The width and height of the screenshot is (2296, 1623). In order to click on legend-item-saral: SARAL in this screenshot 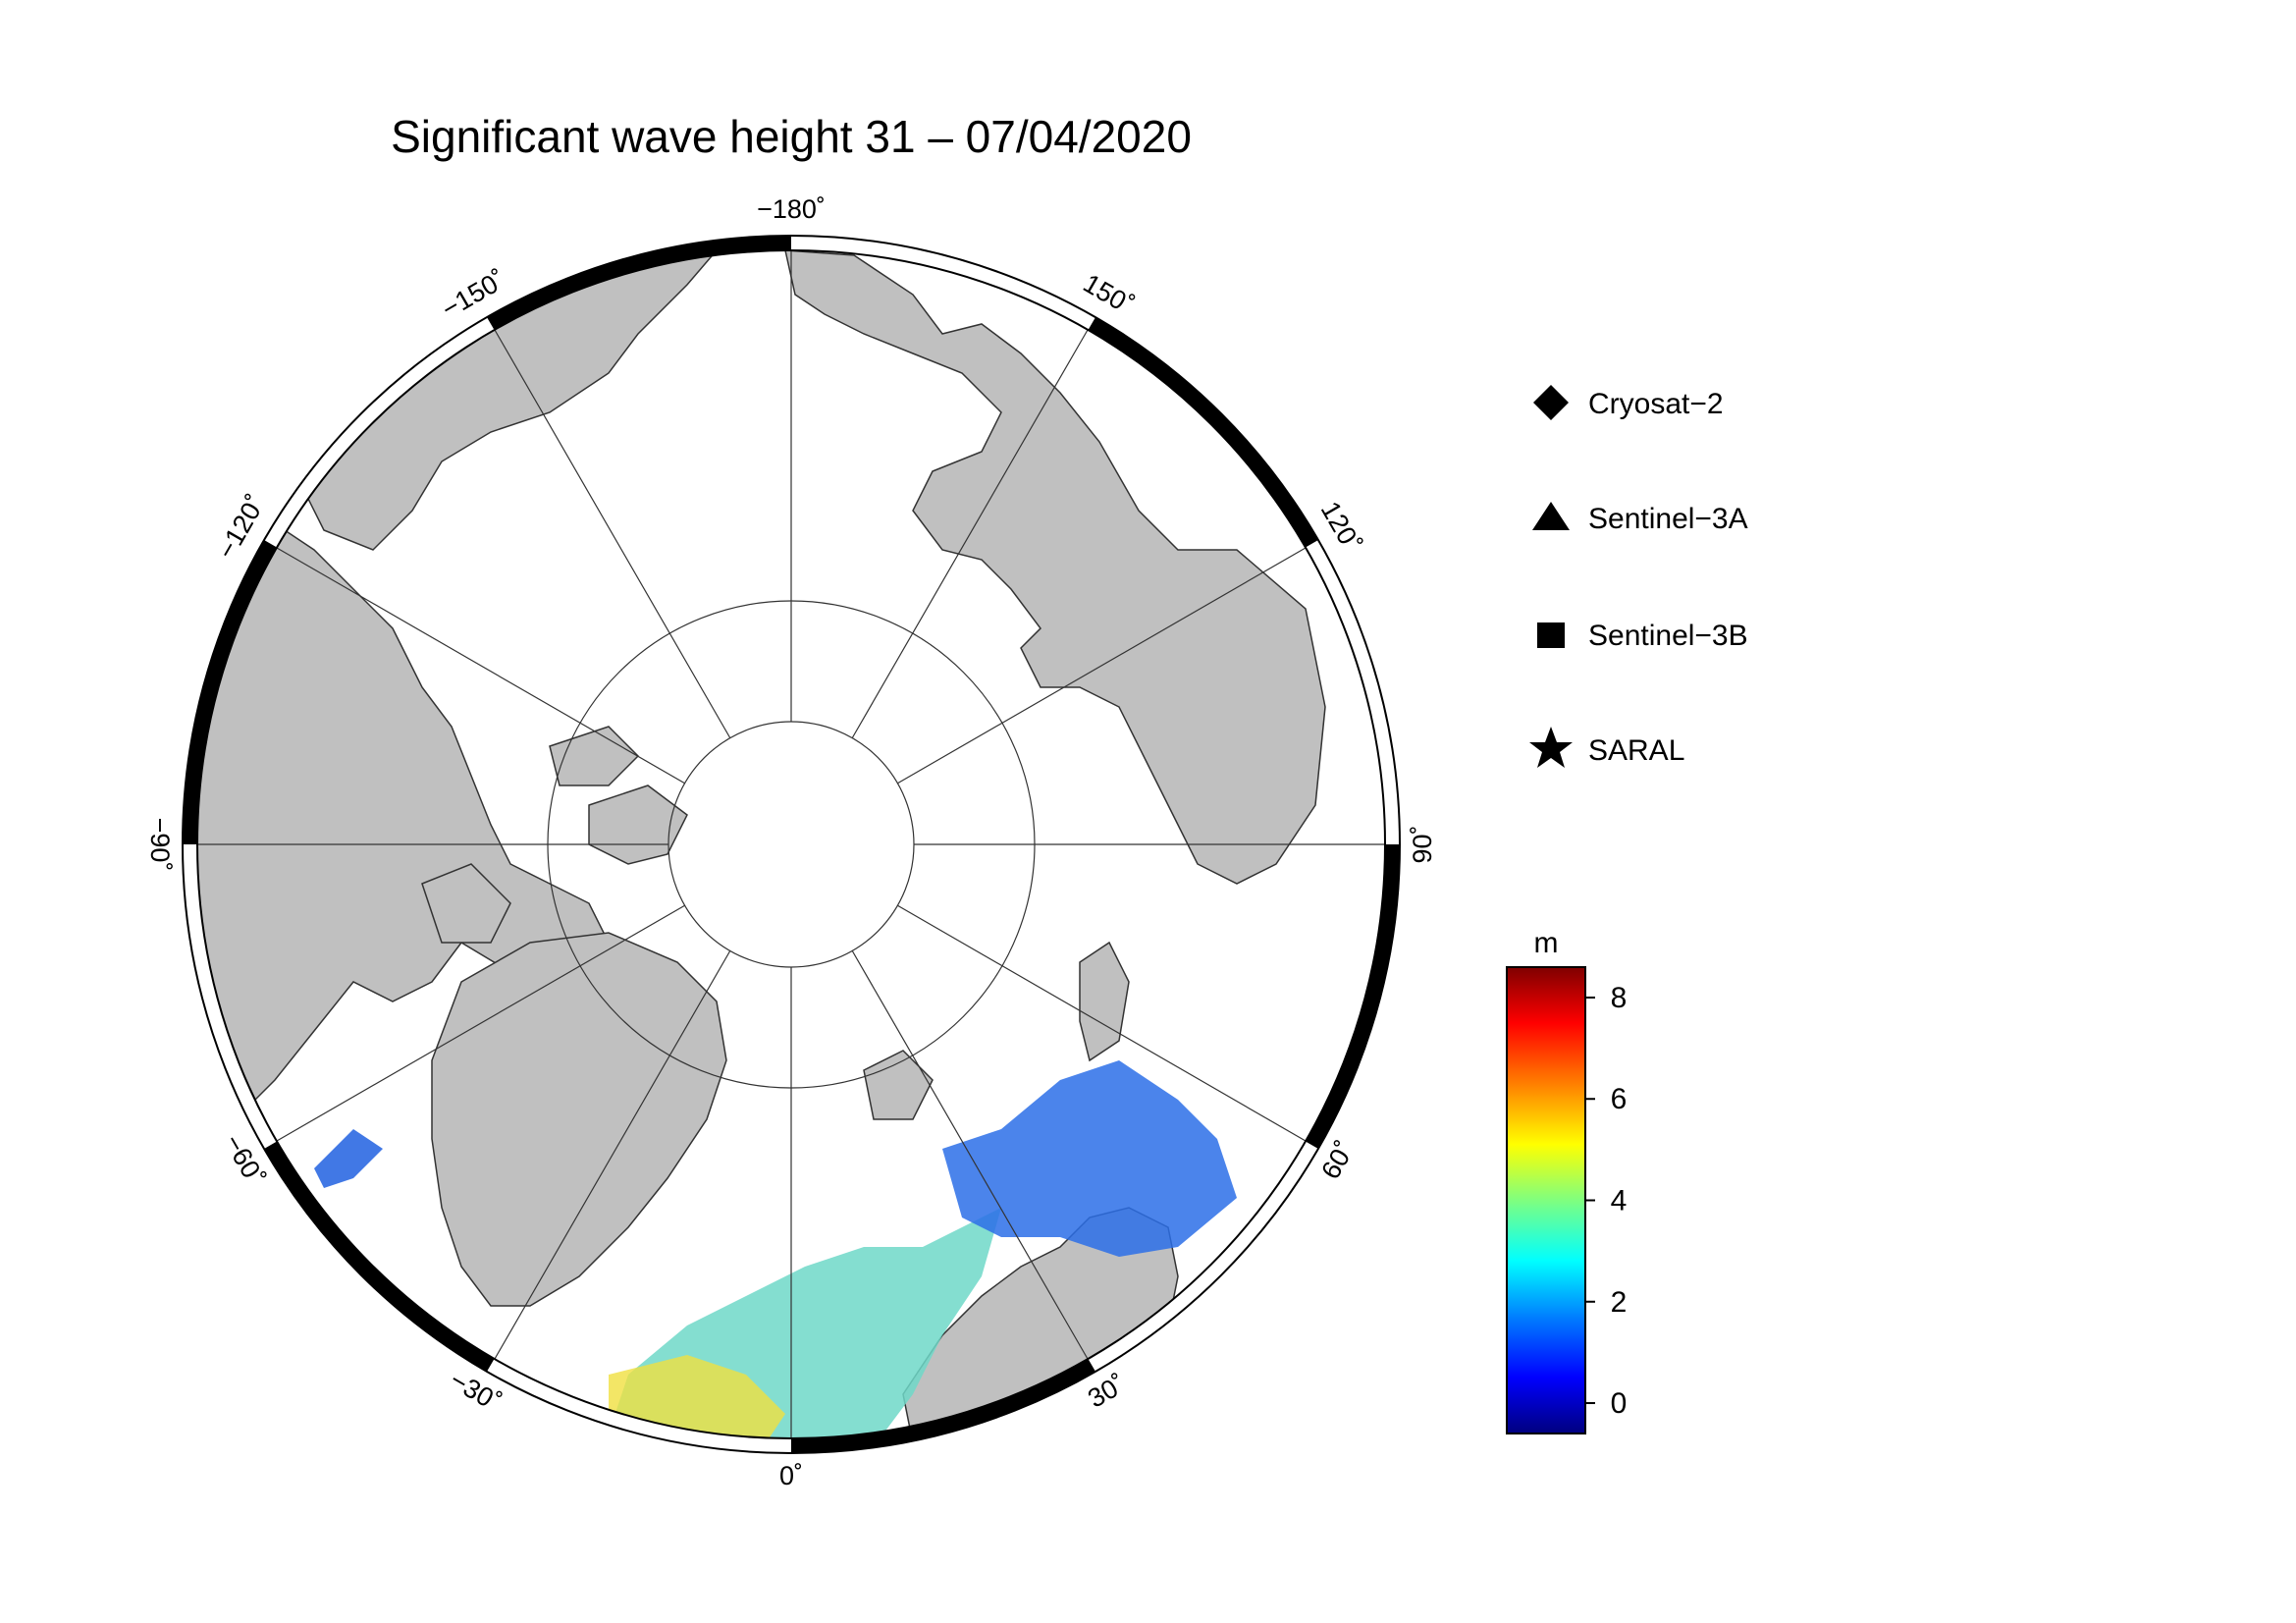, I will do `click(1607, 747)`.